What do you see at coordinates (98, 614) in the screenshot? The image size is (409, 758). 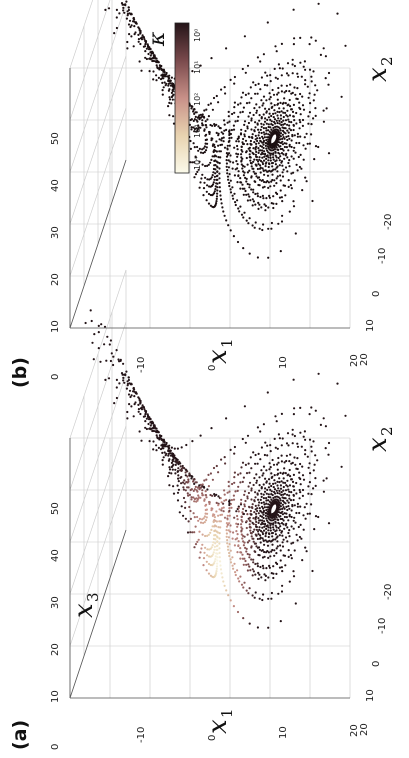 I see `axis-x2` at bounding box center [98, 614].